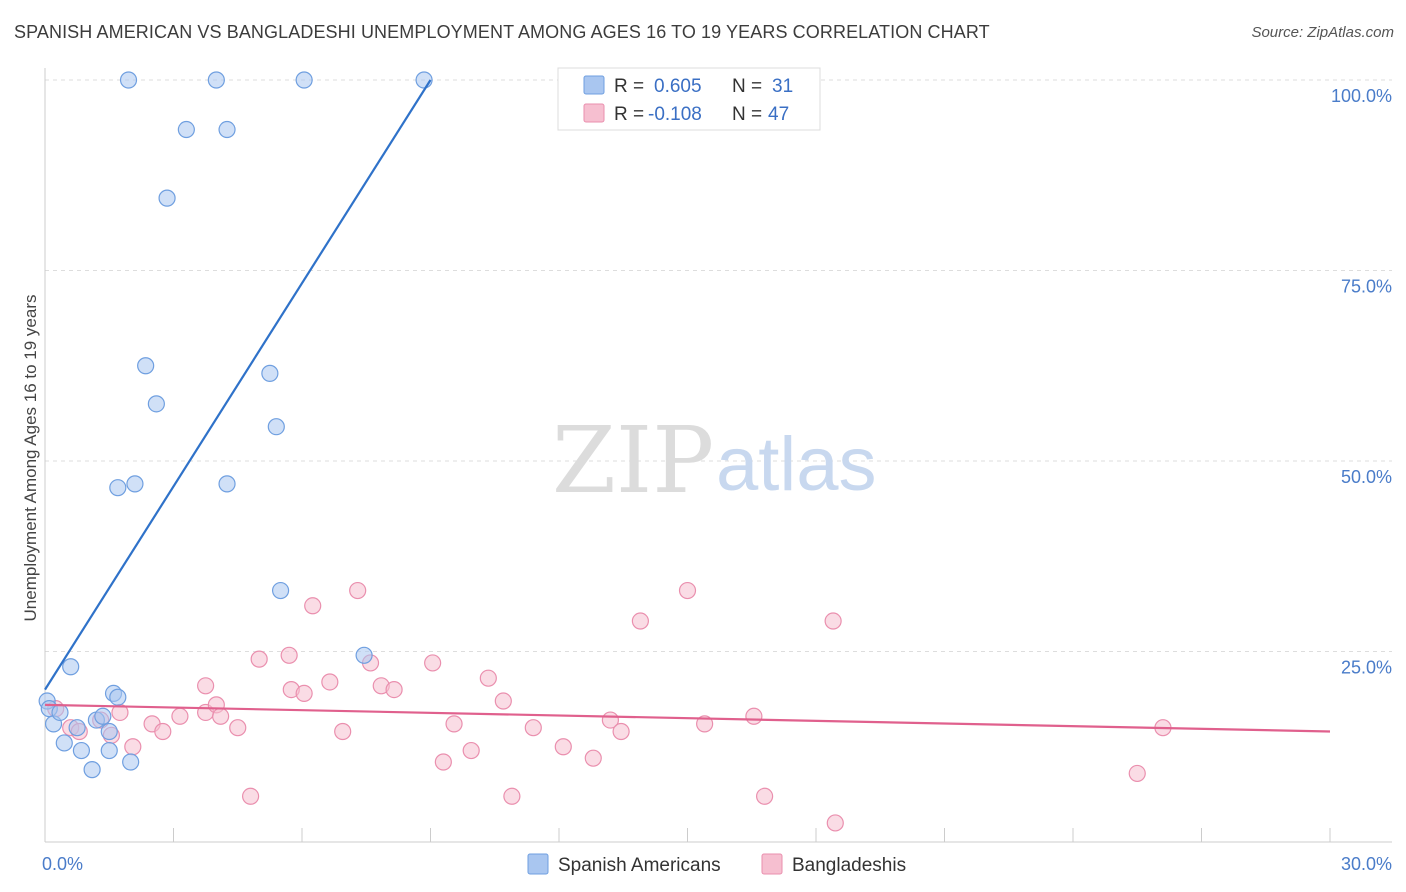  Describe the element at coordinates (849, 865) in the screenshot. I see `legend-label-bangladeshis: Bangladeshis` at that location.